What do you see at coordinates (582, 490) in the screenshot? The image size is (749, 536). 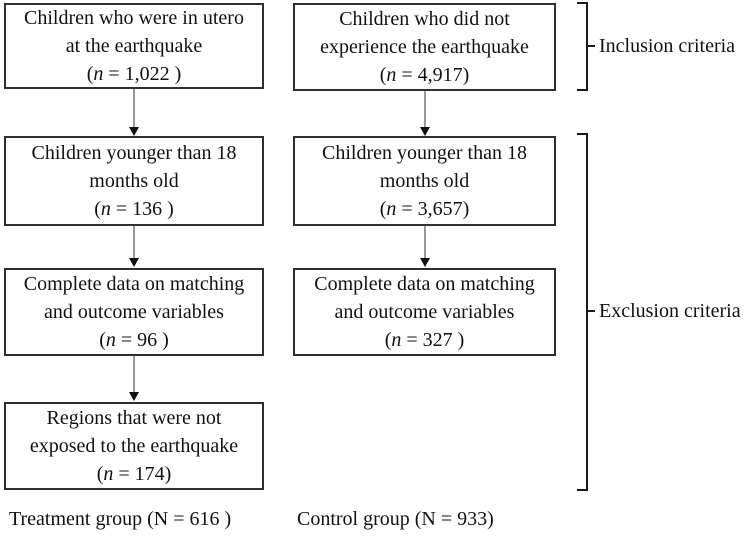 I see `bracket-exclusion-tick-bottom` at bounding box center [582, 490].